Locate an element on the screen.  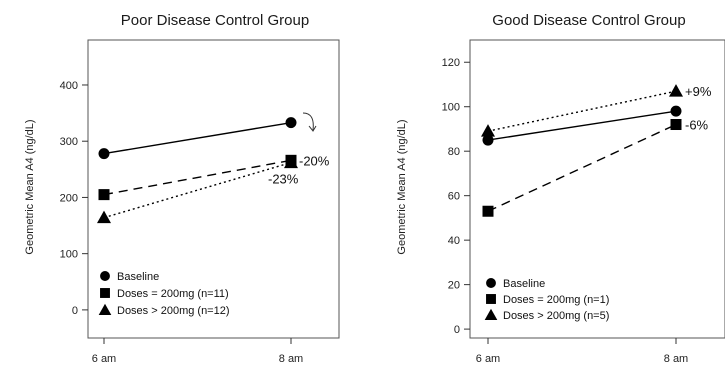
legend-label: Doses = 200mg (n=11) is located at coordinates (173, 294).